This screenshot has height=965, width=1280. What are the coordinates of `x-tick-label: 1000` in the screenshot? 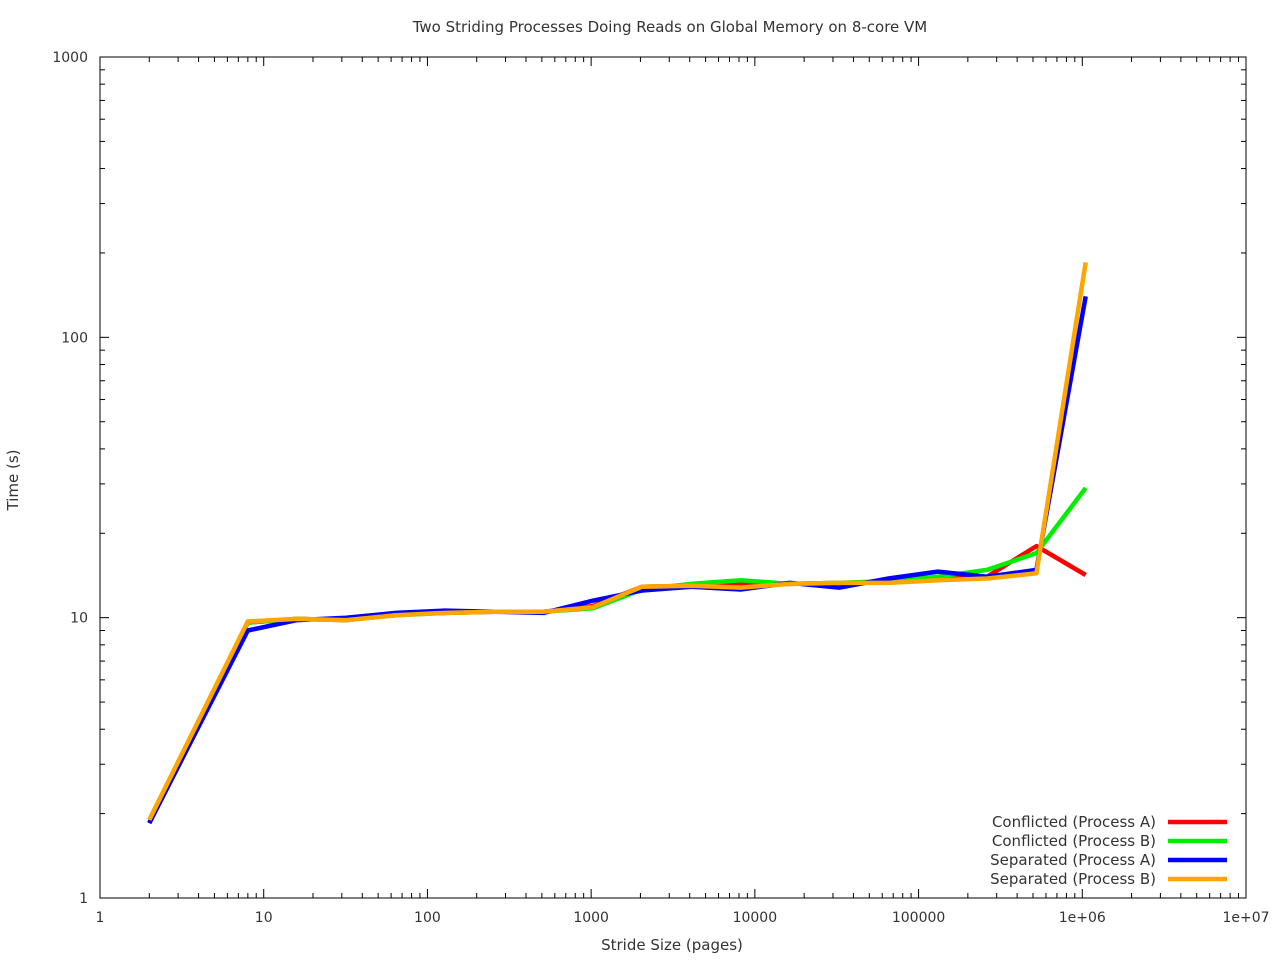 It's located at (591, 918).